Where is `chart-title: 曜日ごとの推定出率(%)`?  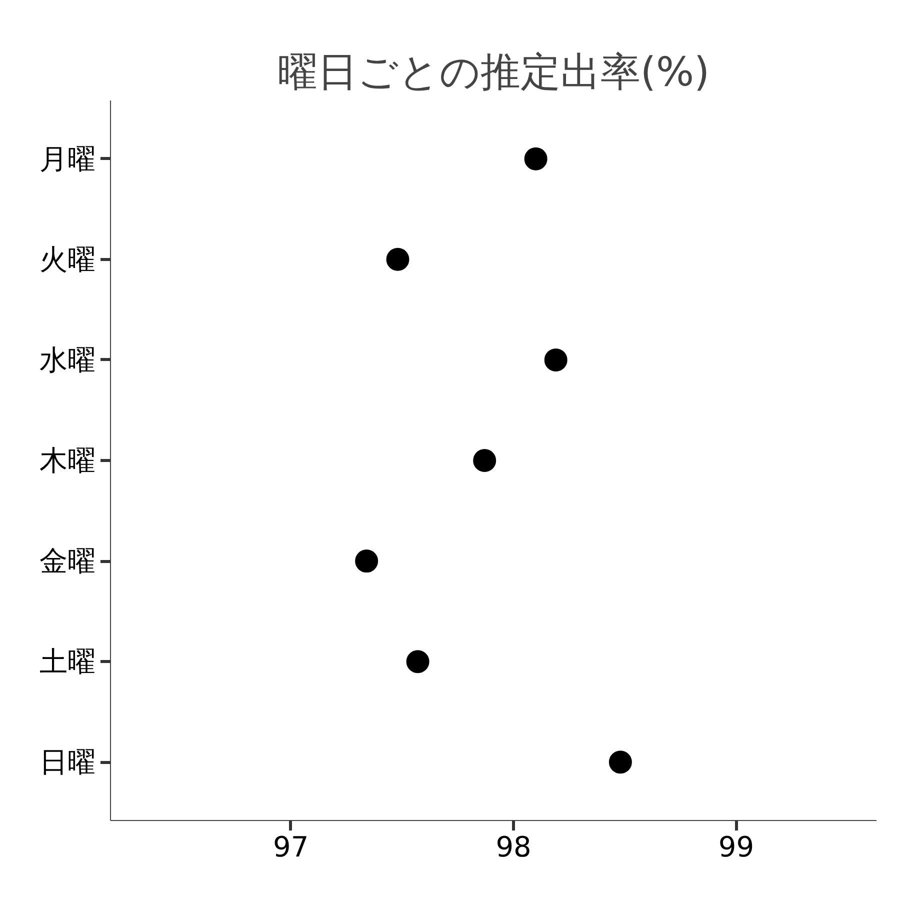 chart-title: 曜日ごとの推定出率(%) is located at coordinates (493, 73).